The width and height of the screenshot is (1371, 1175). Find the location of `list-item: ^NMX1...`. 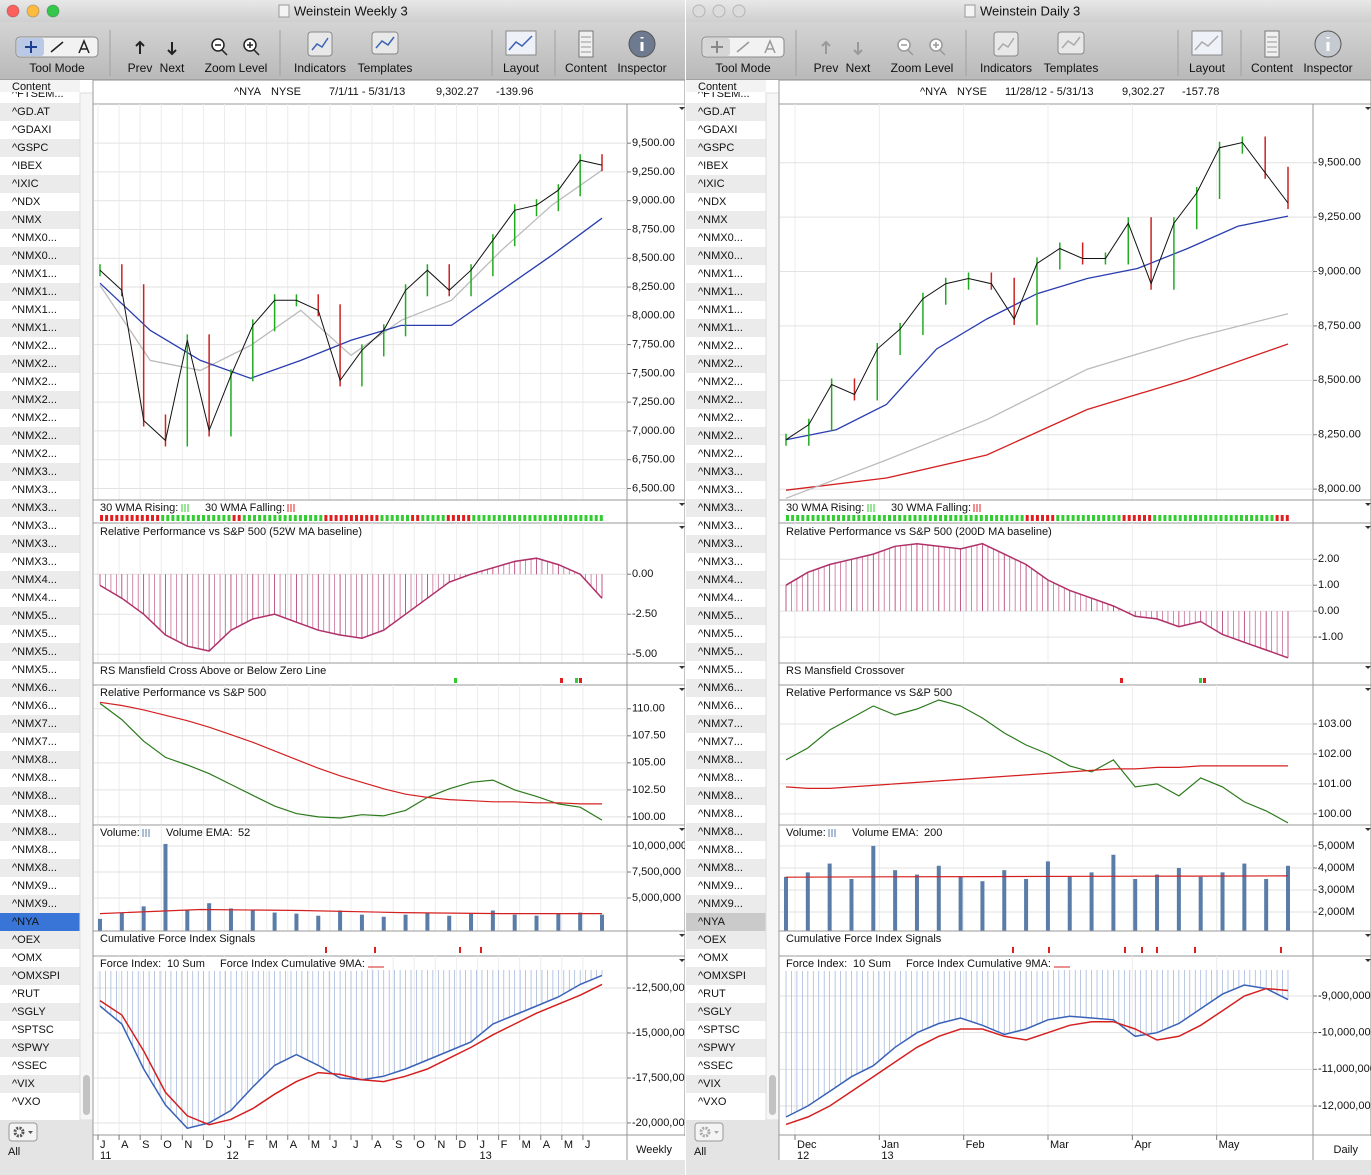

list-item: ^NMX1... is located at coordinates (34, 328).